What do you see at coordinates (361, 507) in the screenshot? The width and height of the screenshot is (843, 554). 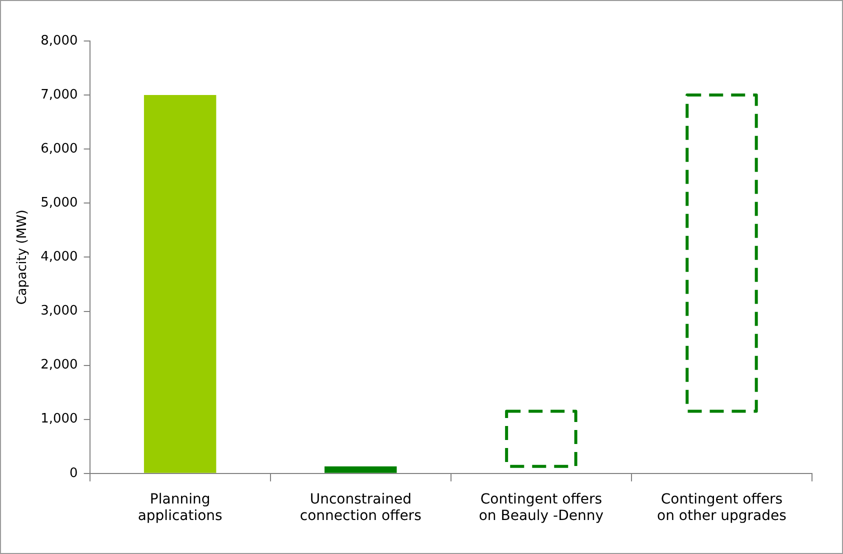 I see `x-tick-label: Unconstrained connection offers` at bounding box center [361, 507].